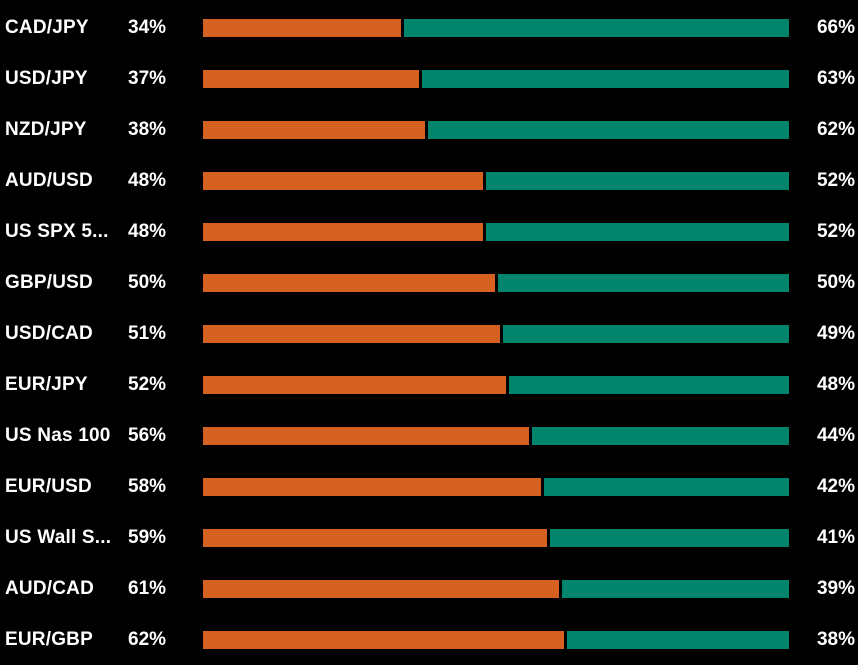  What do you see at coordinates (147, 129) in the screenshot?
I see `short-pct-label: 38%` at bounding box center [147, 129].